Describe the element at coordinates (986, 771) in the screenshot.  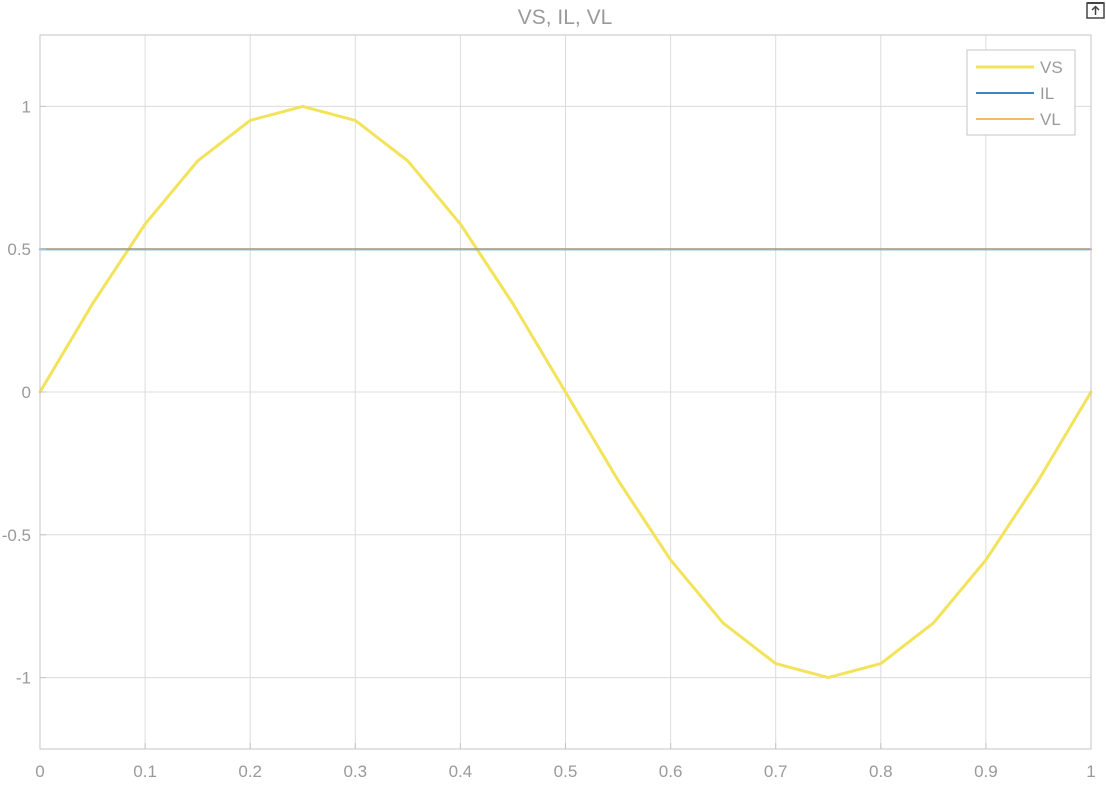
I see `x-tick-label: 0.9` at that location.